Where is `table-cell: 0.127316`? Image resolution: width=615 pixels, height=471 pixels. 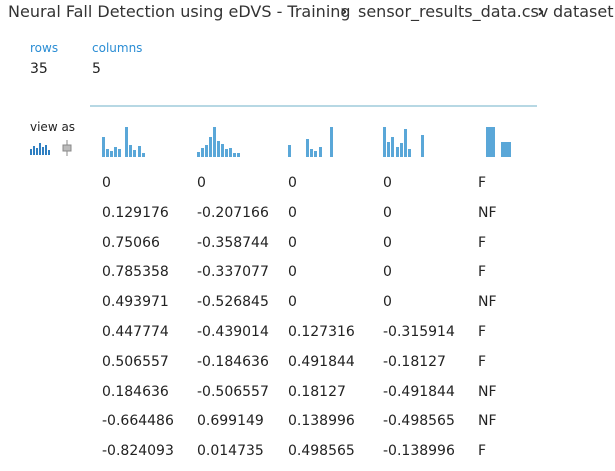 table-cell: 0.127316 is located at coordinates (321, 332).